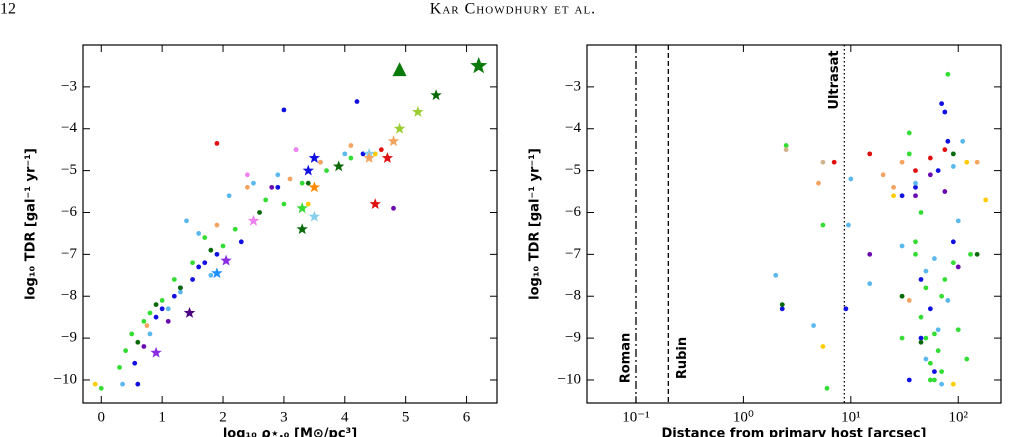 This screenshot has width=1027, height=437. What do you see at coordinates (162, 417) in the screenshot?
I see `x-tick-label: 1` at bounding box center [162, 417].